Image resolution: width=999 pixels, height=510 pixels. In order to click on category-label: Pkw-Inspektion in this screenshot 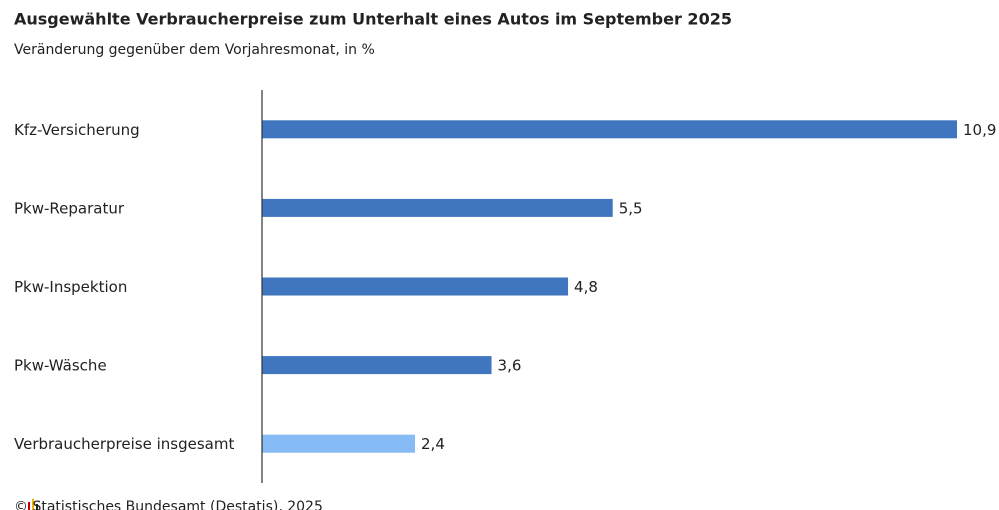, I will do `click(70, 287)`.